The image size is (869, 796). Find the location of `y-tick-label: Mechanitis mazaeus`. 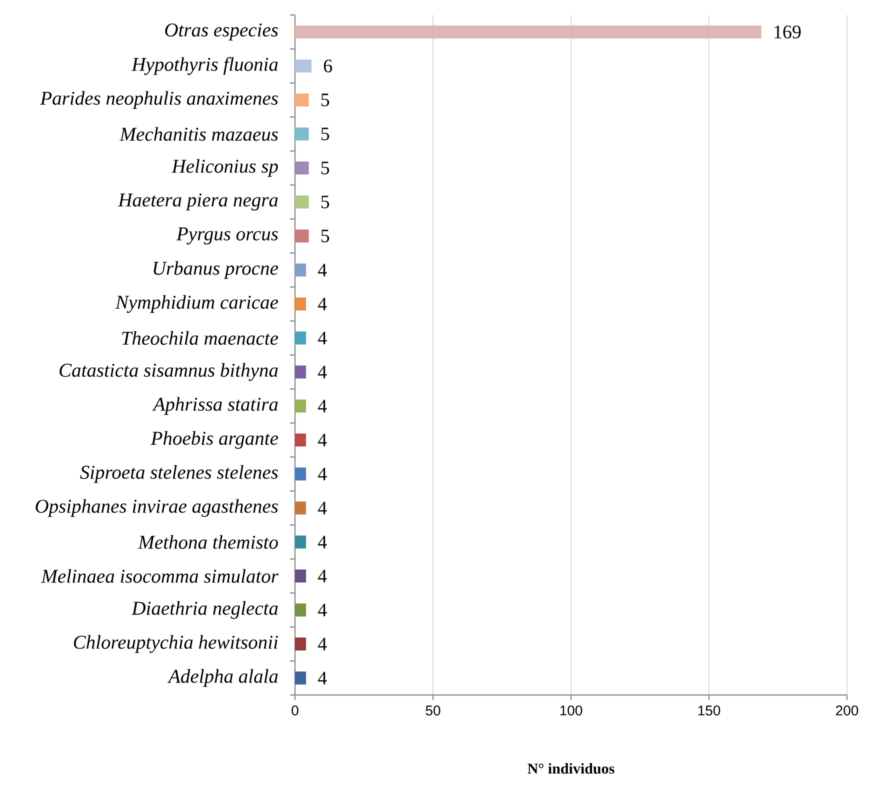

y-tick-label: Mechanitis mazaeus is located at coordinates (199, 134).